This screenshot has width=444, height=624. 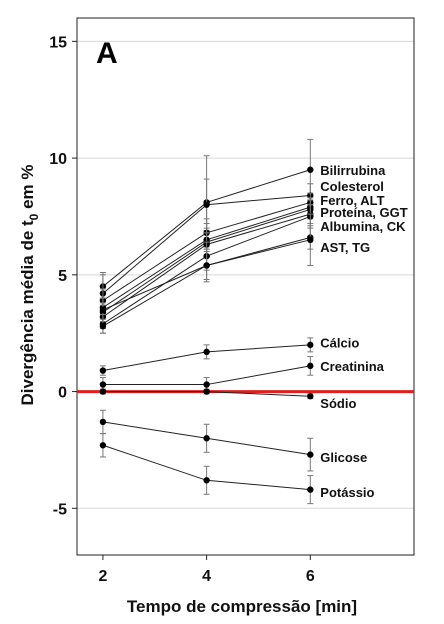 I want to click on series-label: Potássio, so click(x=347, y=492).